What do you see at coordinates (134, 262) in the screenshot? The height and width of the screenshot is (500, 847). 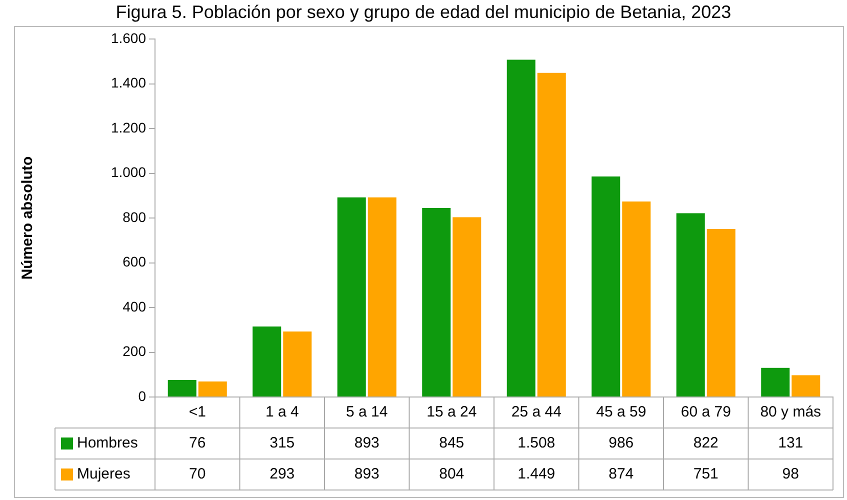 I see `y-tick-label: 600` at bounding box center [134, 262].